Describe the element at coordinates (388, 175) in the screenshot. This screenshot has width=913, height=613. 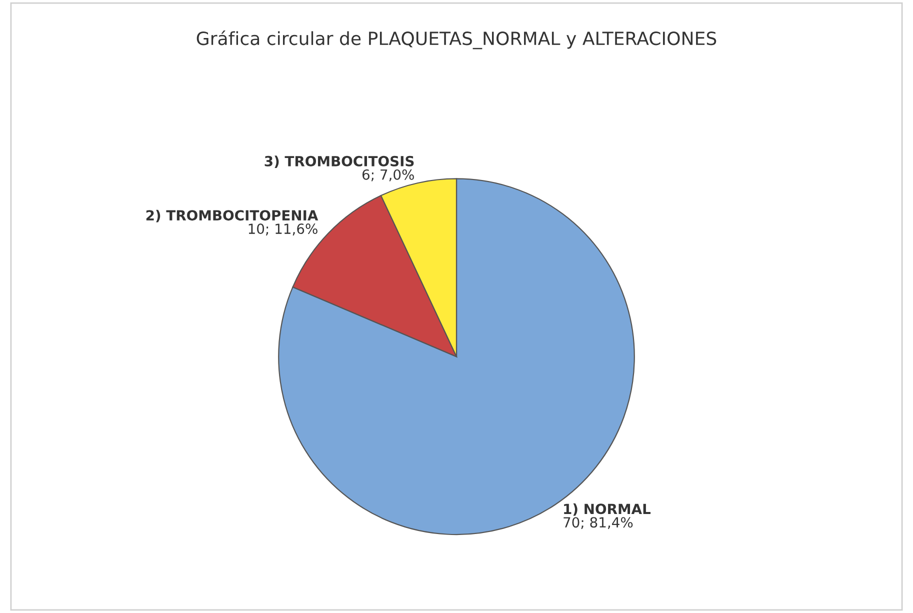
I see `data-label: 6; 7,0%` at that location.